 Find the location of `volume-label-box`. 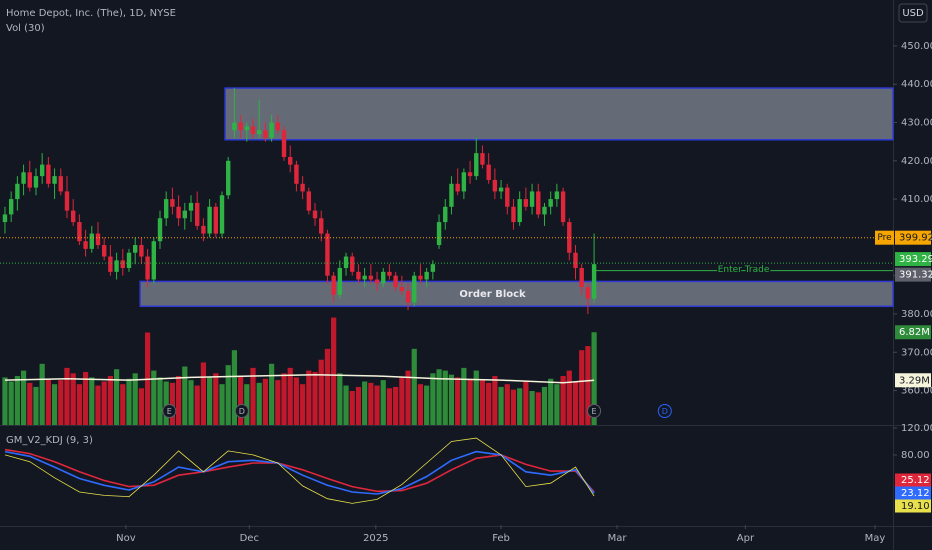

volume-label-box is located at coordinates (913, 332).